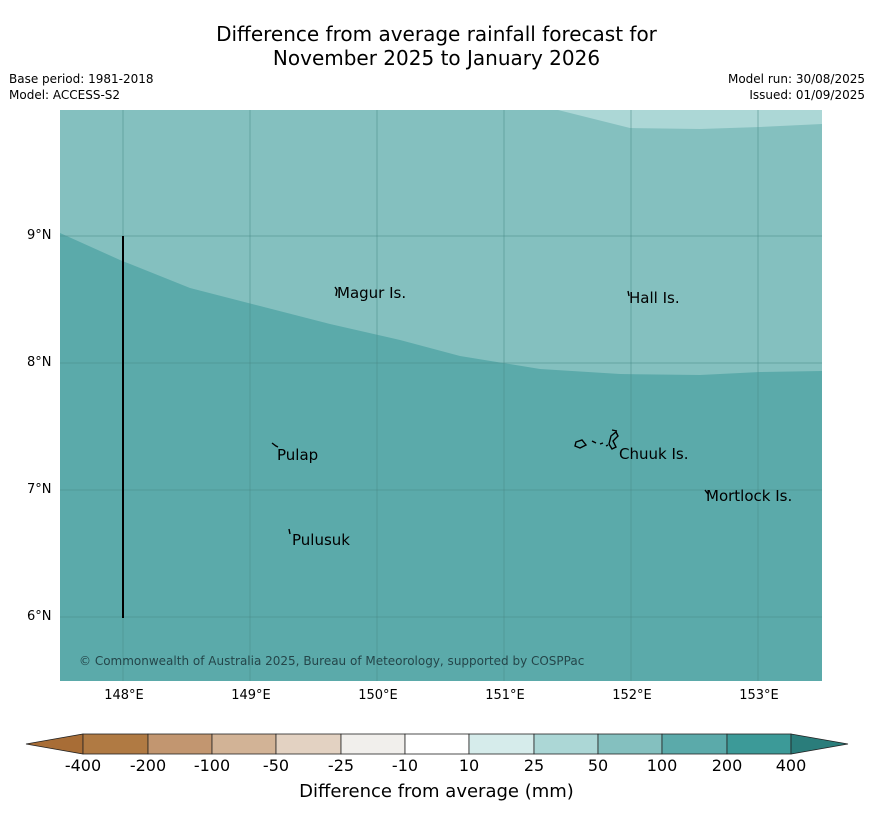 The width and height of the screenshot is (873, 816). Describe the element at coordinates (39, 362) in the screenshot. I see `lat-label-8: 8°N` at that location.